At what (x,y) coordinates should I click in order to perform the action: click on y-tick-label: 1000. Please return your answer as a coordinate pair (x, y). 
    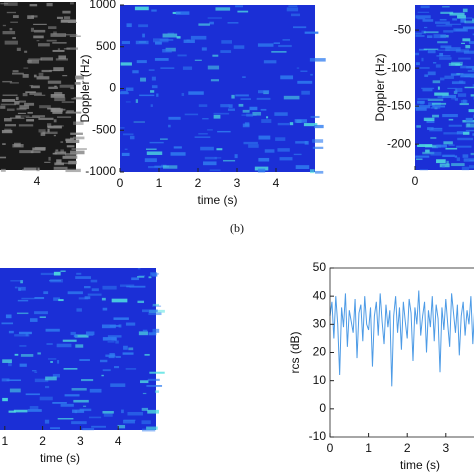
    Looking at the image, I should click on (102, 5).